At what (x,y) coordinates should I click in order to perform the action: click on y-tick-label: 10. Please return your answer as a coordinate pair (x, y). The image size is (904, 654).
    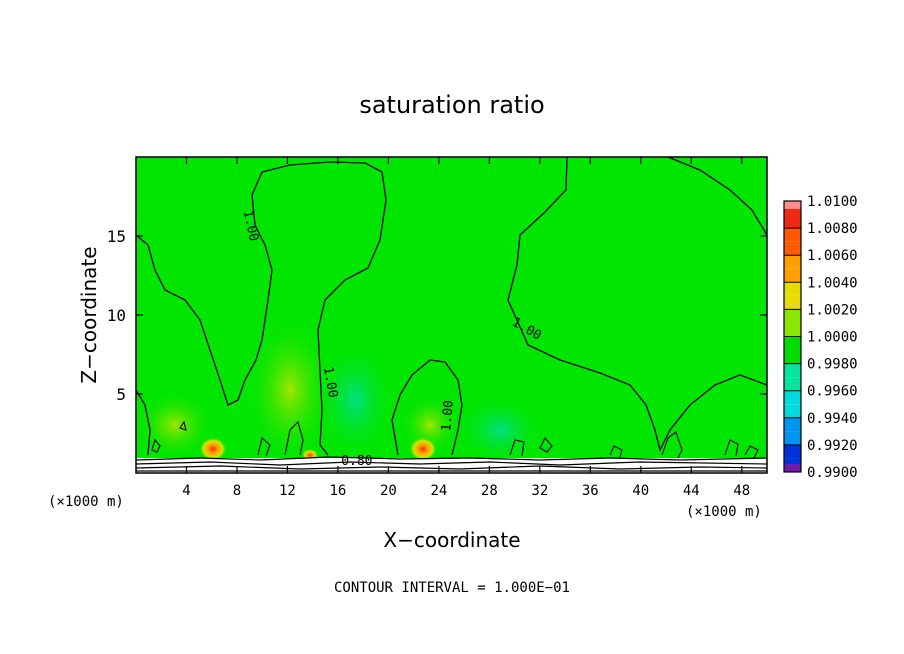
    Looking at the image, I should click on (116, 315).